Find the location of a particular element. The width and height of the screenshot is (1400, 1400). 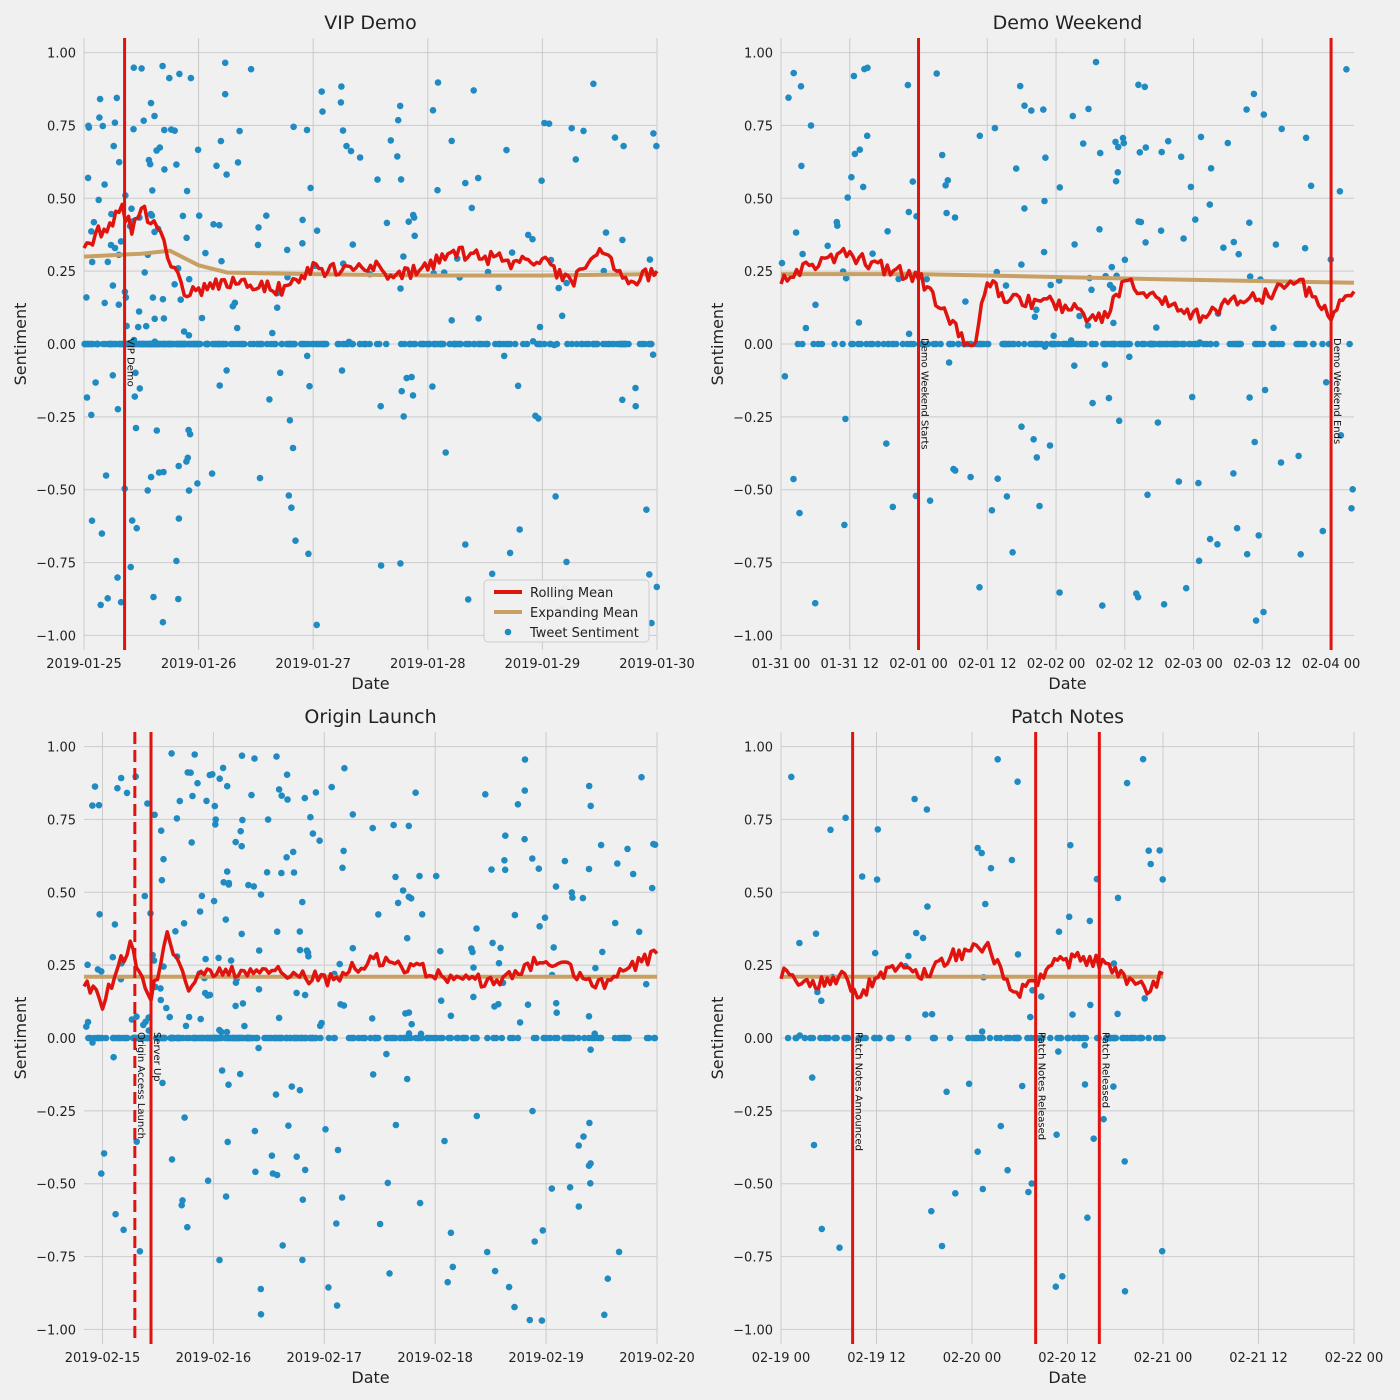

x-tick-label: 2019-01-26 is located at coordinates (199, 664).